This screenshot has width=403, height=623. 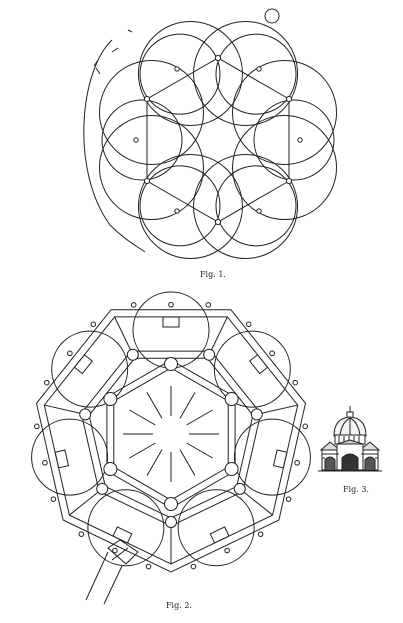 What do you see at coordinates (213, 274) in the screenshot?
I see `figure-1-caption: Fig. 1.` at bounding box center [213, 274].